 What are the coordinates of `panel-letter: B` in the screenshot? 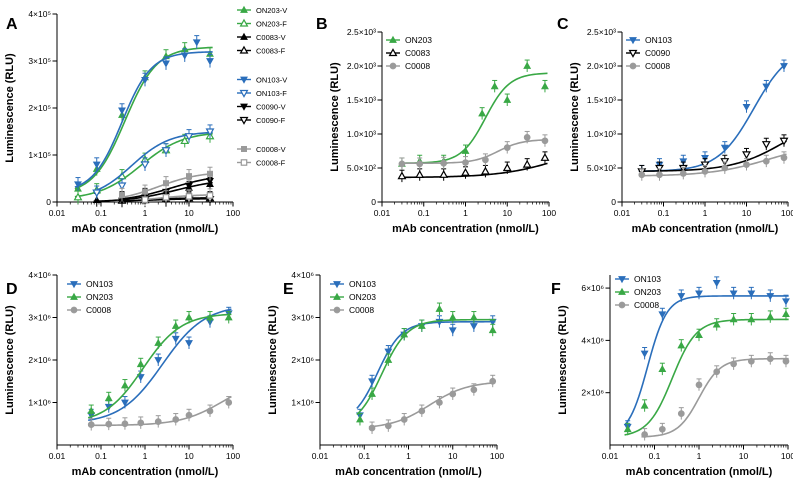 It's located at (322, 24).